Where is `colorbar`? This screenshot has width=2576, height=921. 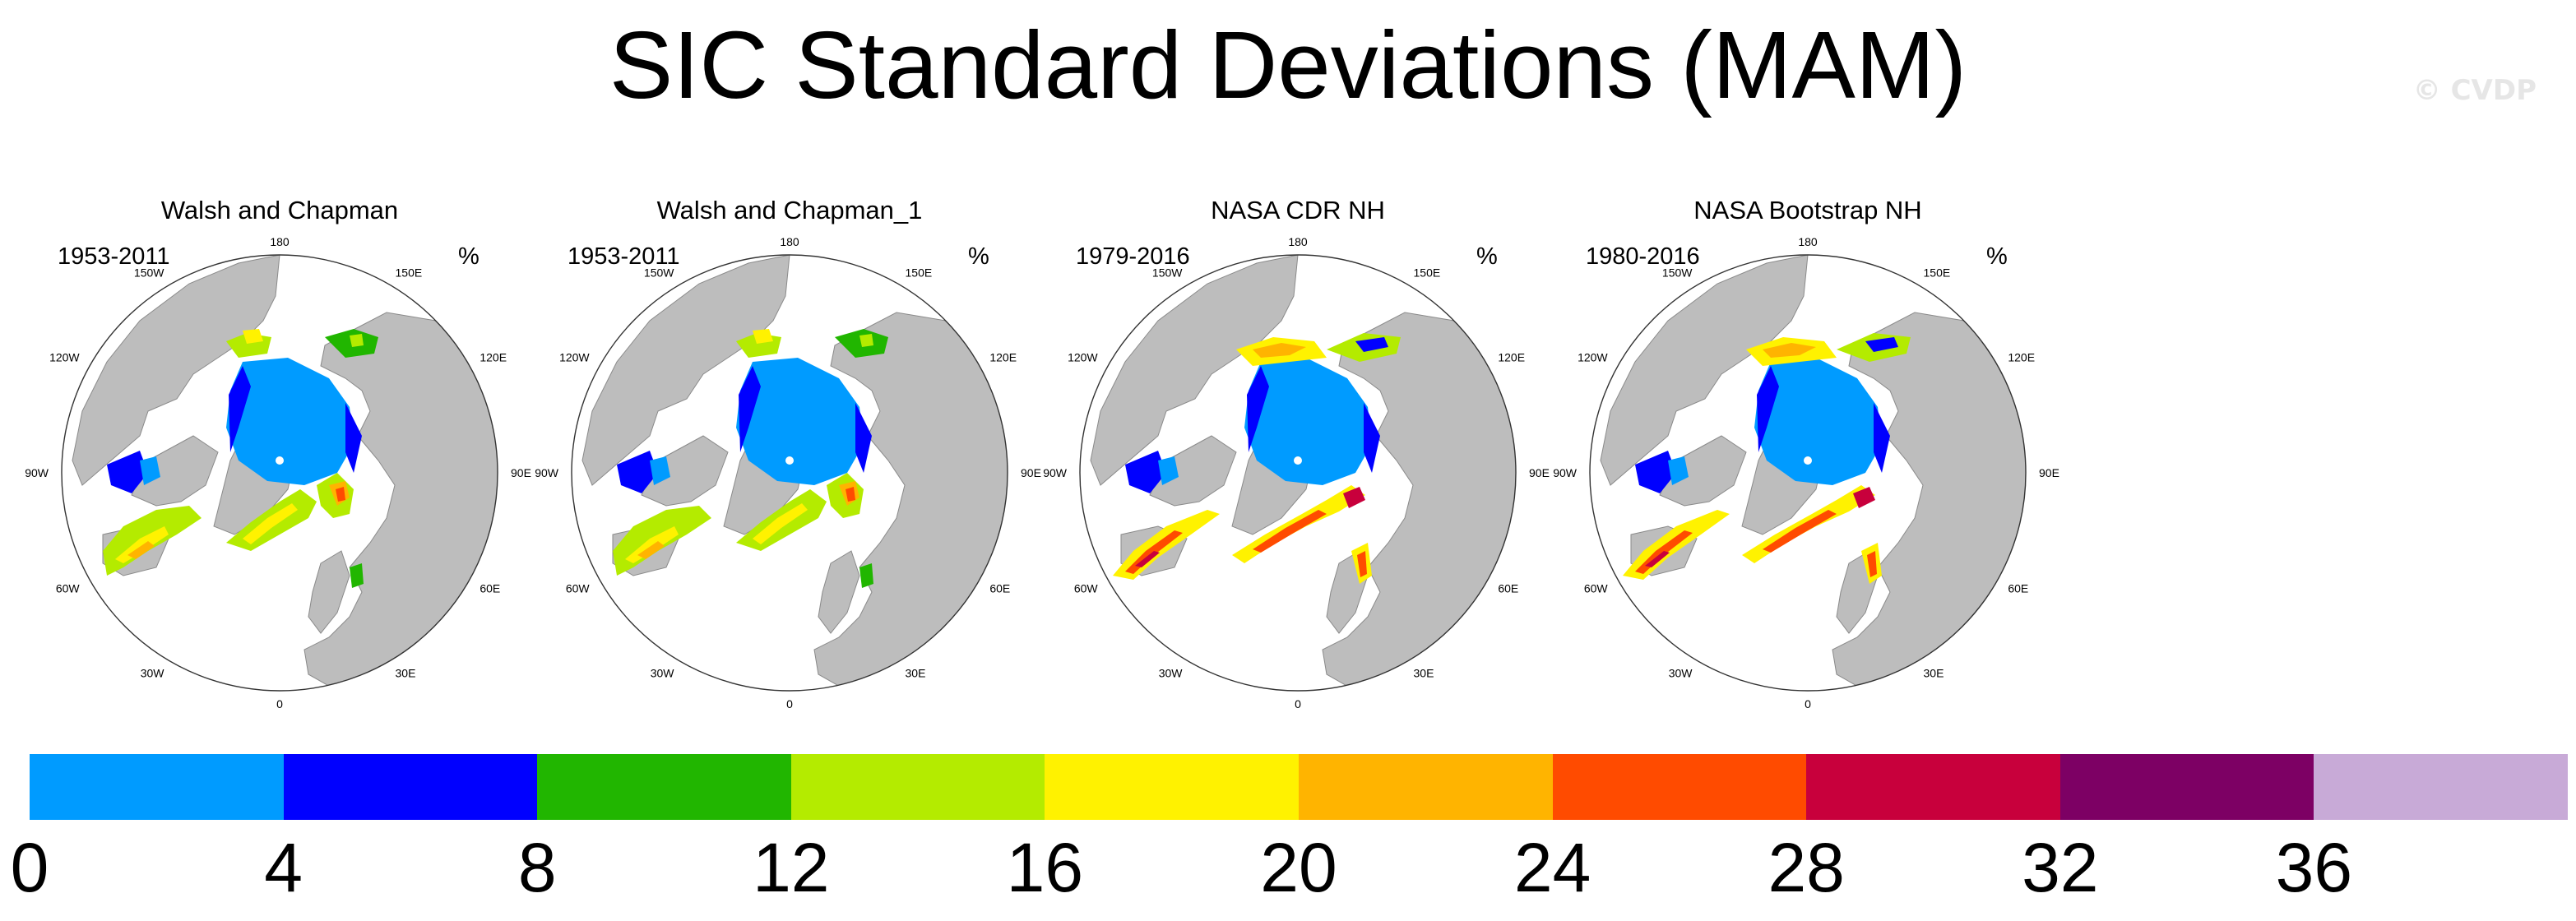 colorbar is located at coordinates (1299, 787).